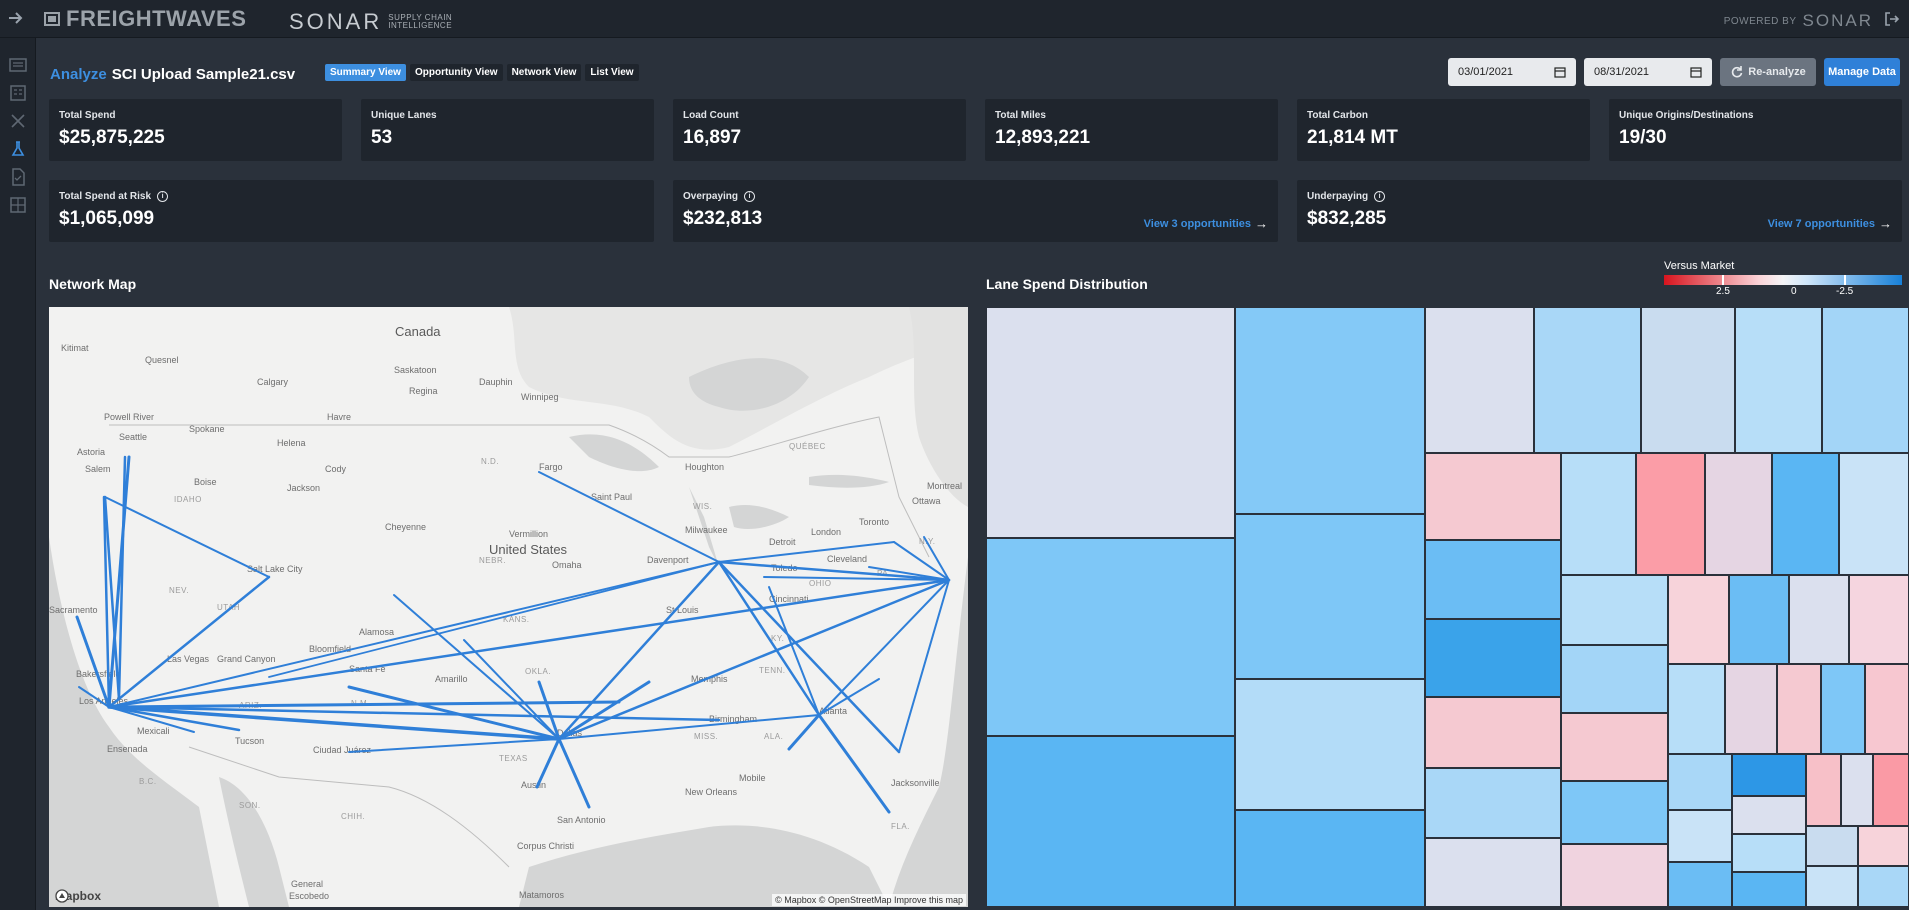 The height and width of the screenshot is (910, 1909). I want to click on file-name: SCI Upload Sample21.csv, so click(203, 74).